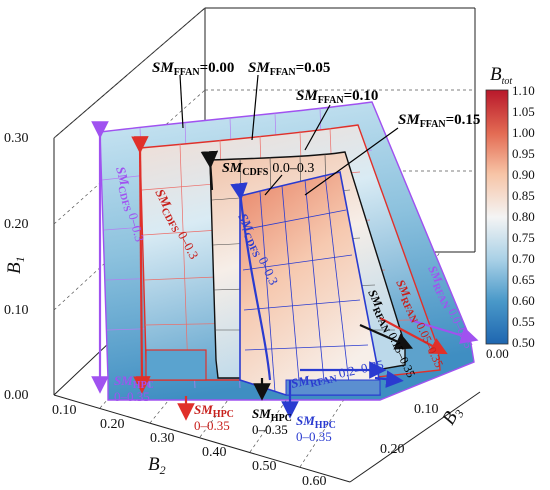 The height and width of the screenshot is (490, 550). Describe the element at coordinates (16, 395) in the screenshot. I see `z-tick-0: 0.00` at that location.